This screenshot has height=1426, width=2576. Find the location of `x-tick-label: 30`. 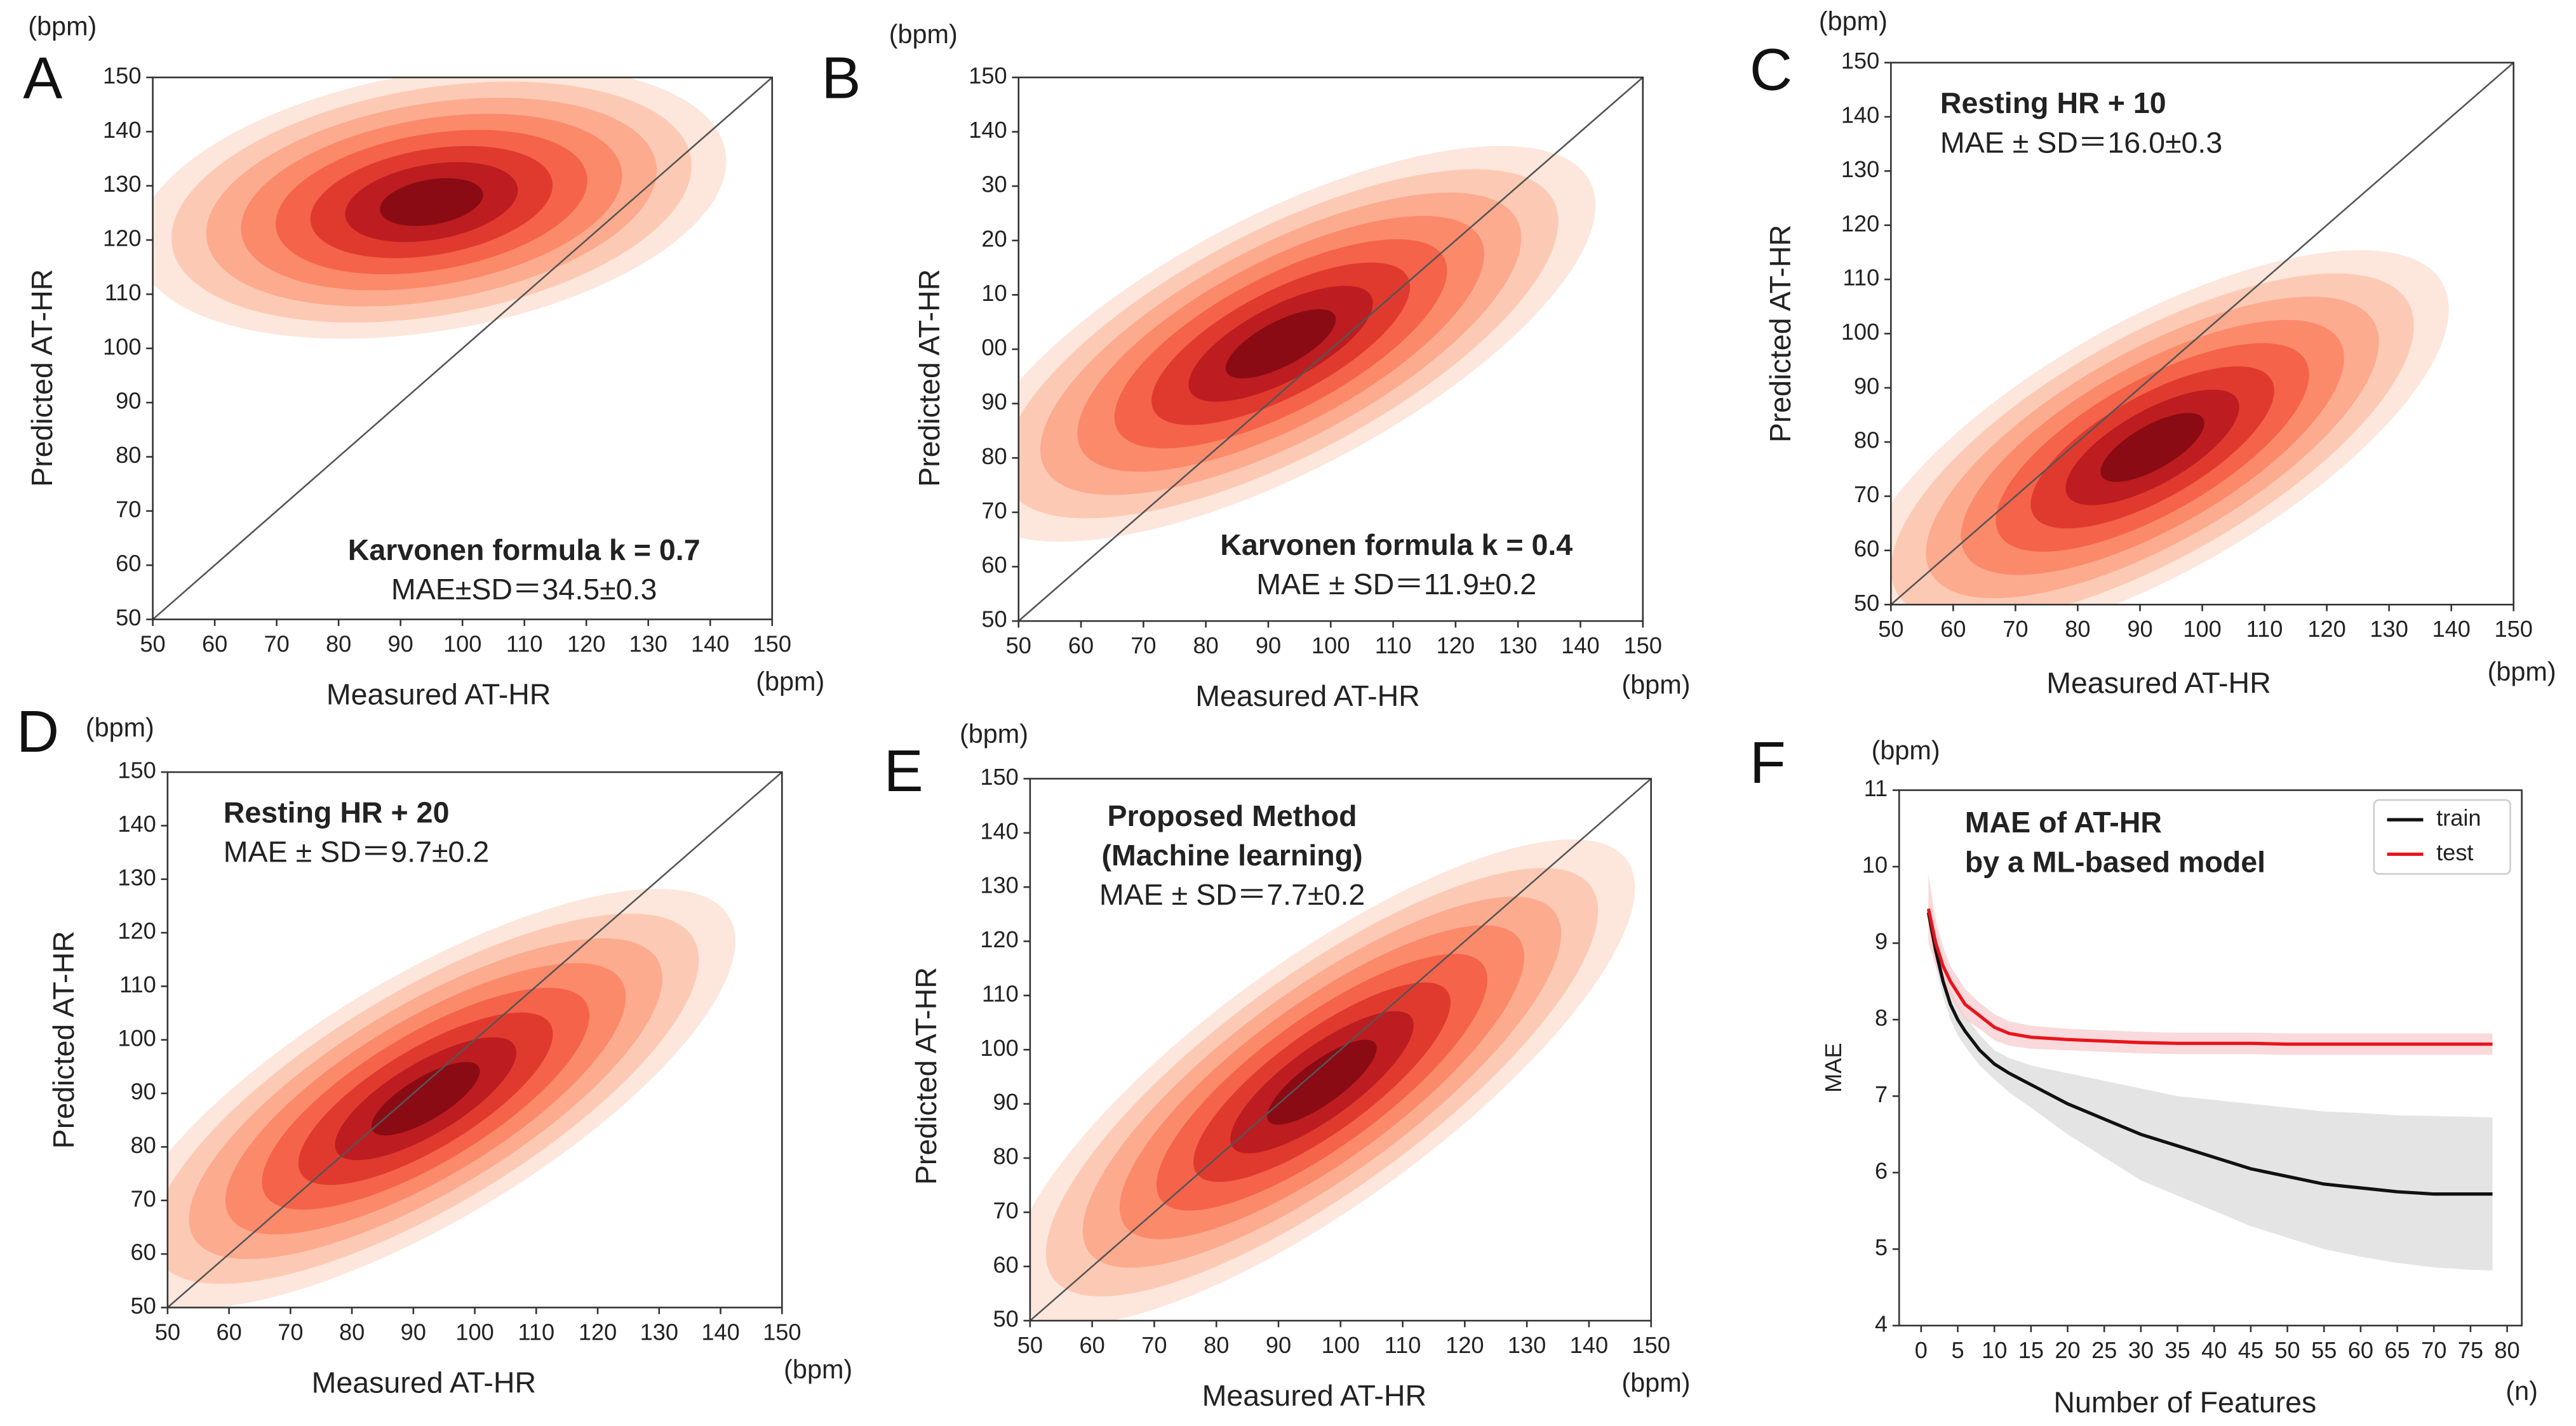

x-tick-label: 30 is located at coordinates (2141, 1350).